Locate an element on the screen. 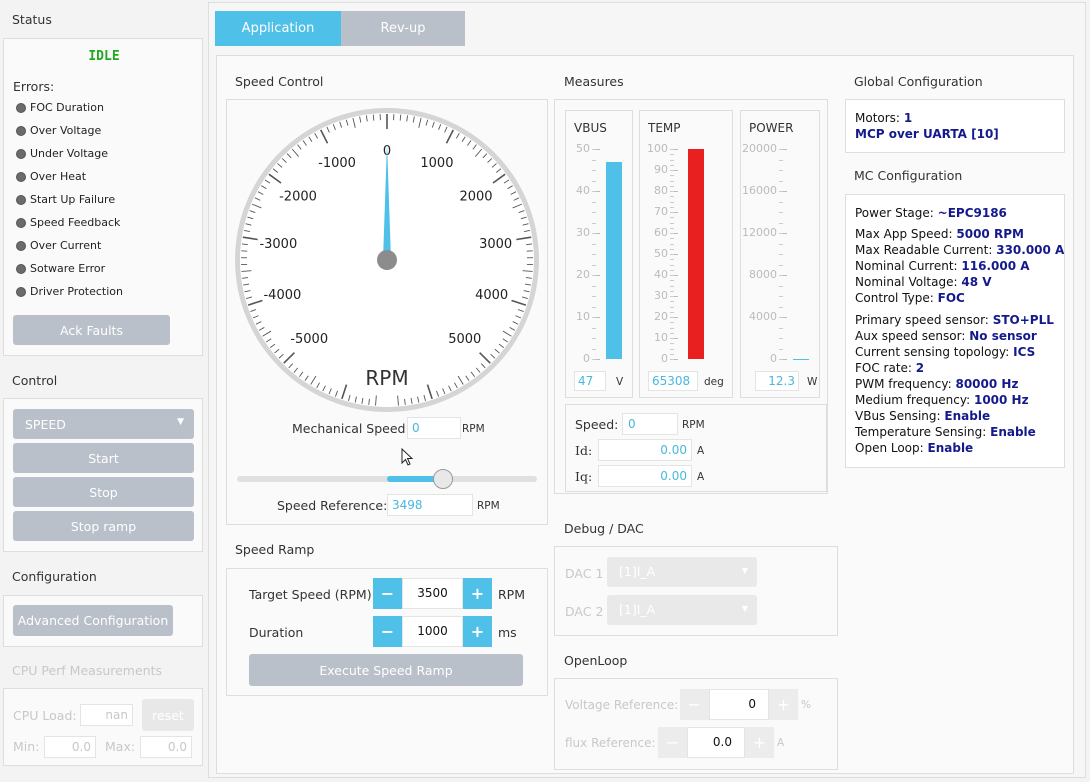  connection-link: MCP over UARTA [10] is located at coordinates (927, 134).